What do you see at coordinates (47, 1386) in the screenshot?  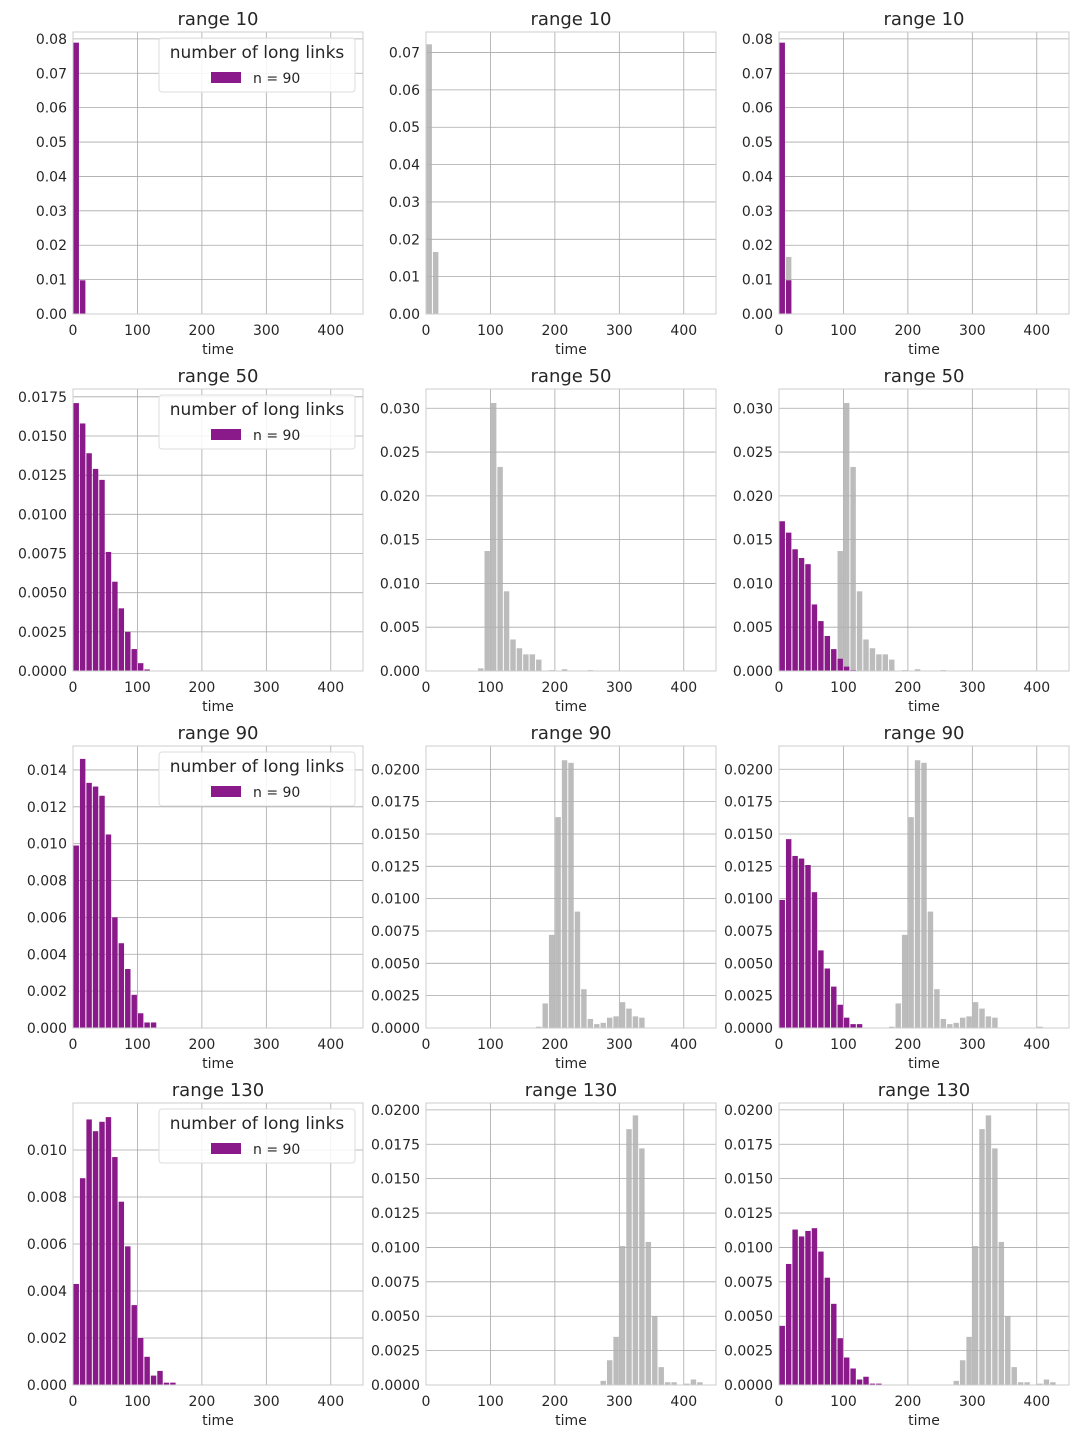 I see `y-tick-label: 0.000` at bounding box center [47, 1386].